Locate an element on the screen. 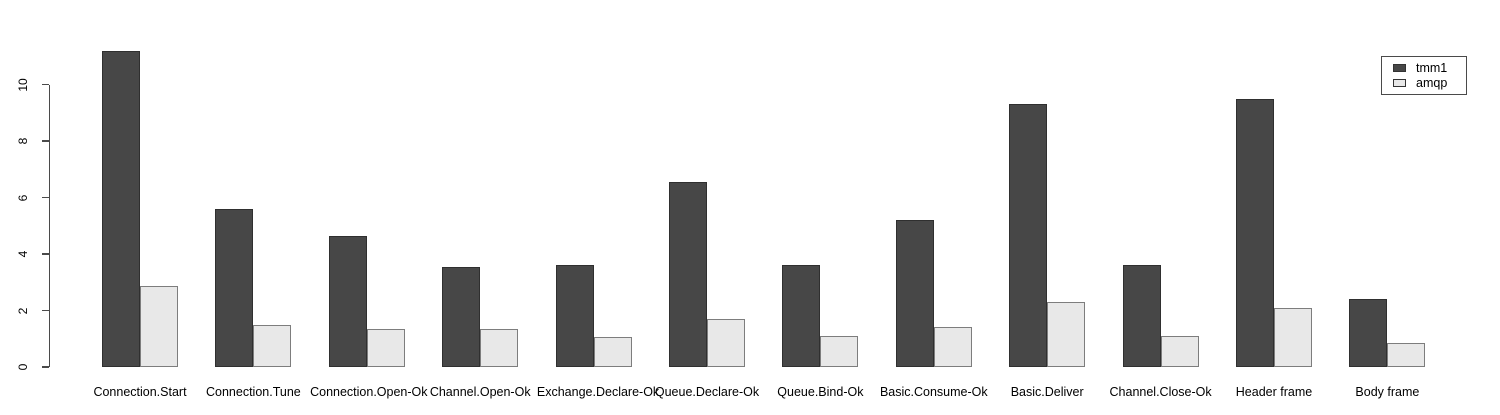  x-axis-category-label: Connection.Tune is located at coordinates (253, 392).